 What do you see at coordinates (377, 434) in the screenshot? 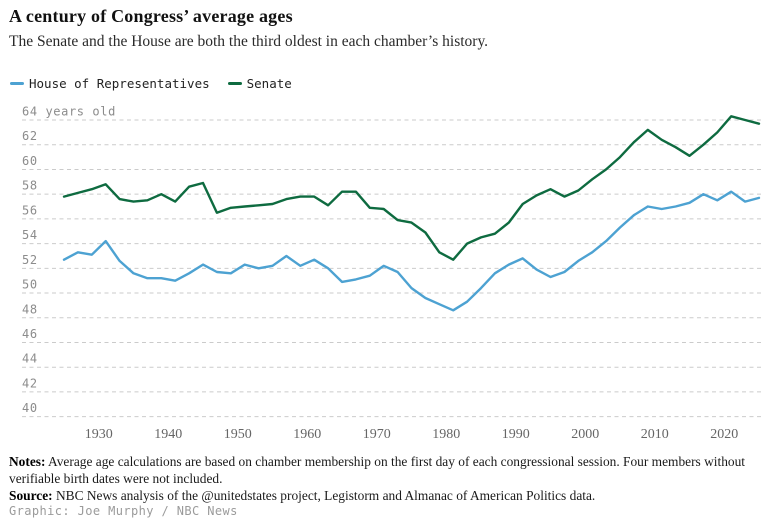
I see `x-tick-label: 1970` at bounding box center [377, 434].